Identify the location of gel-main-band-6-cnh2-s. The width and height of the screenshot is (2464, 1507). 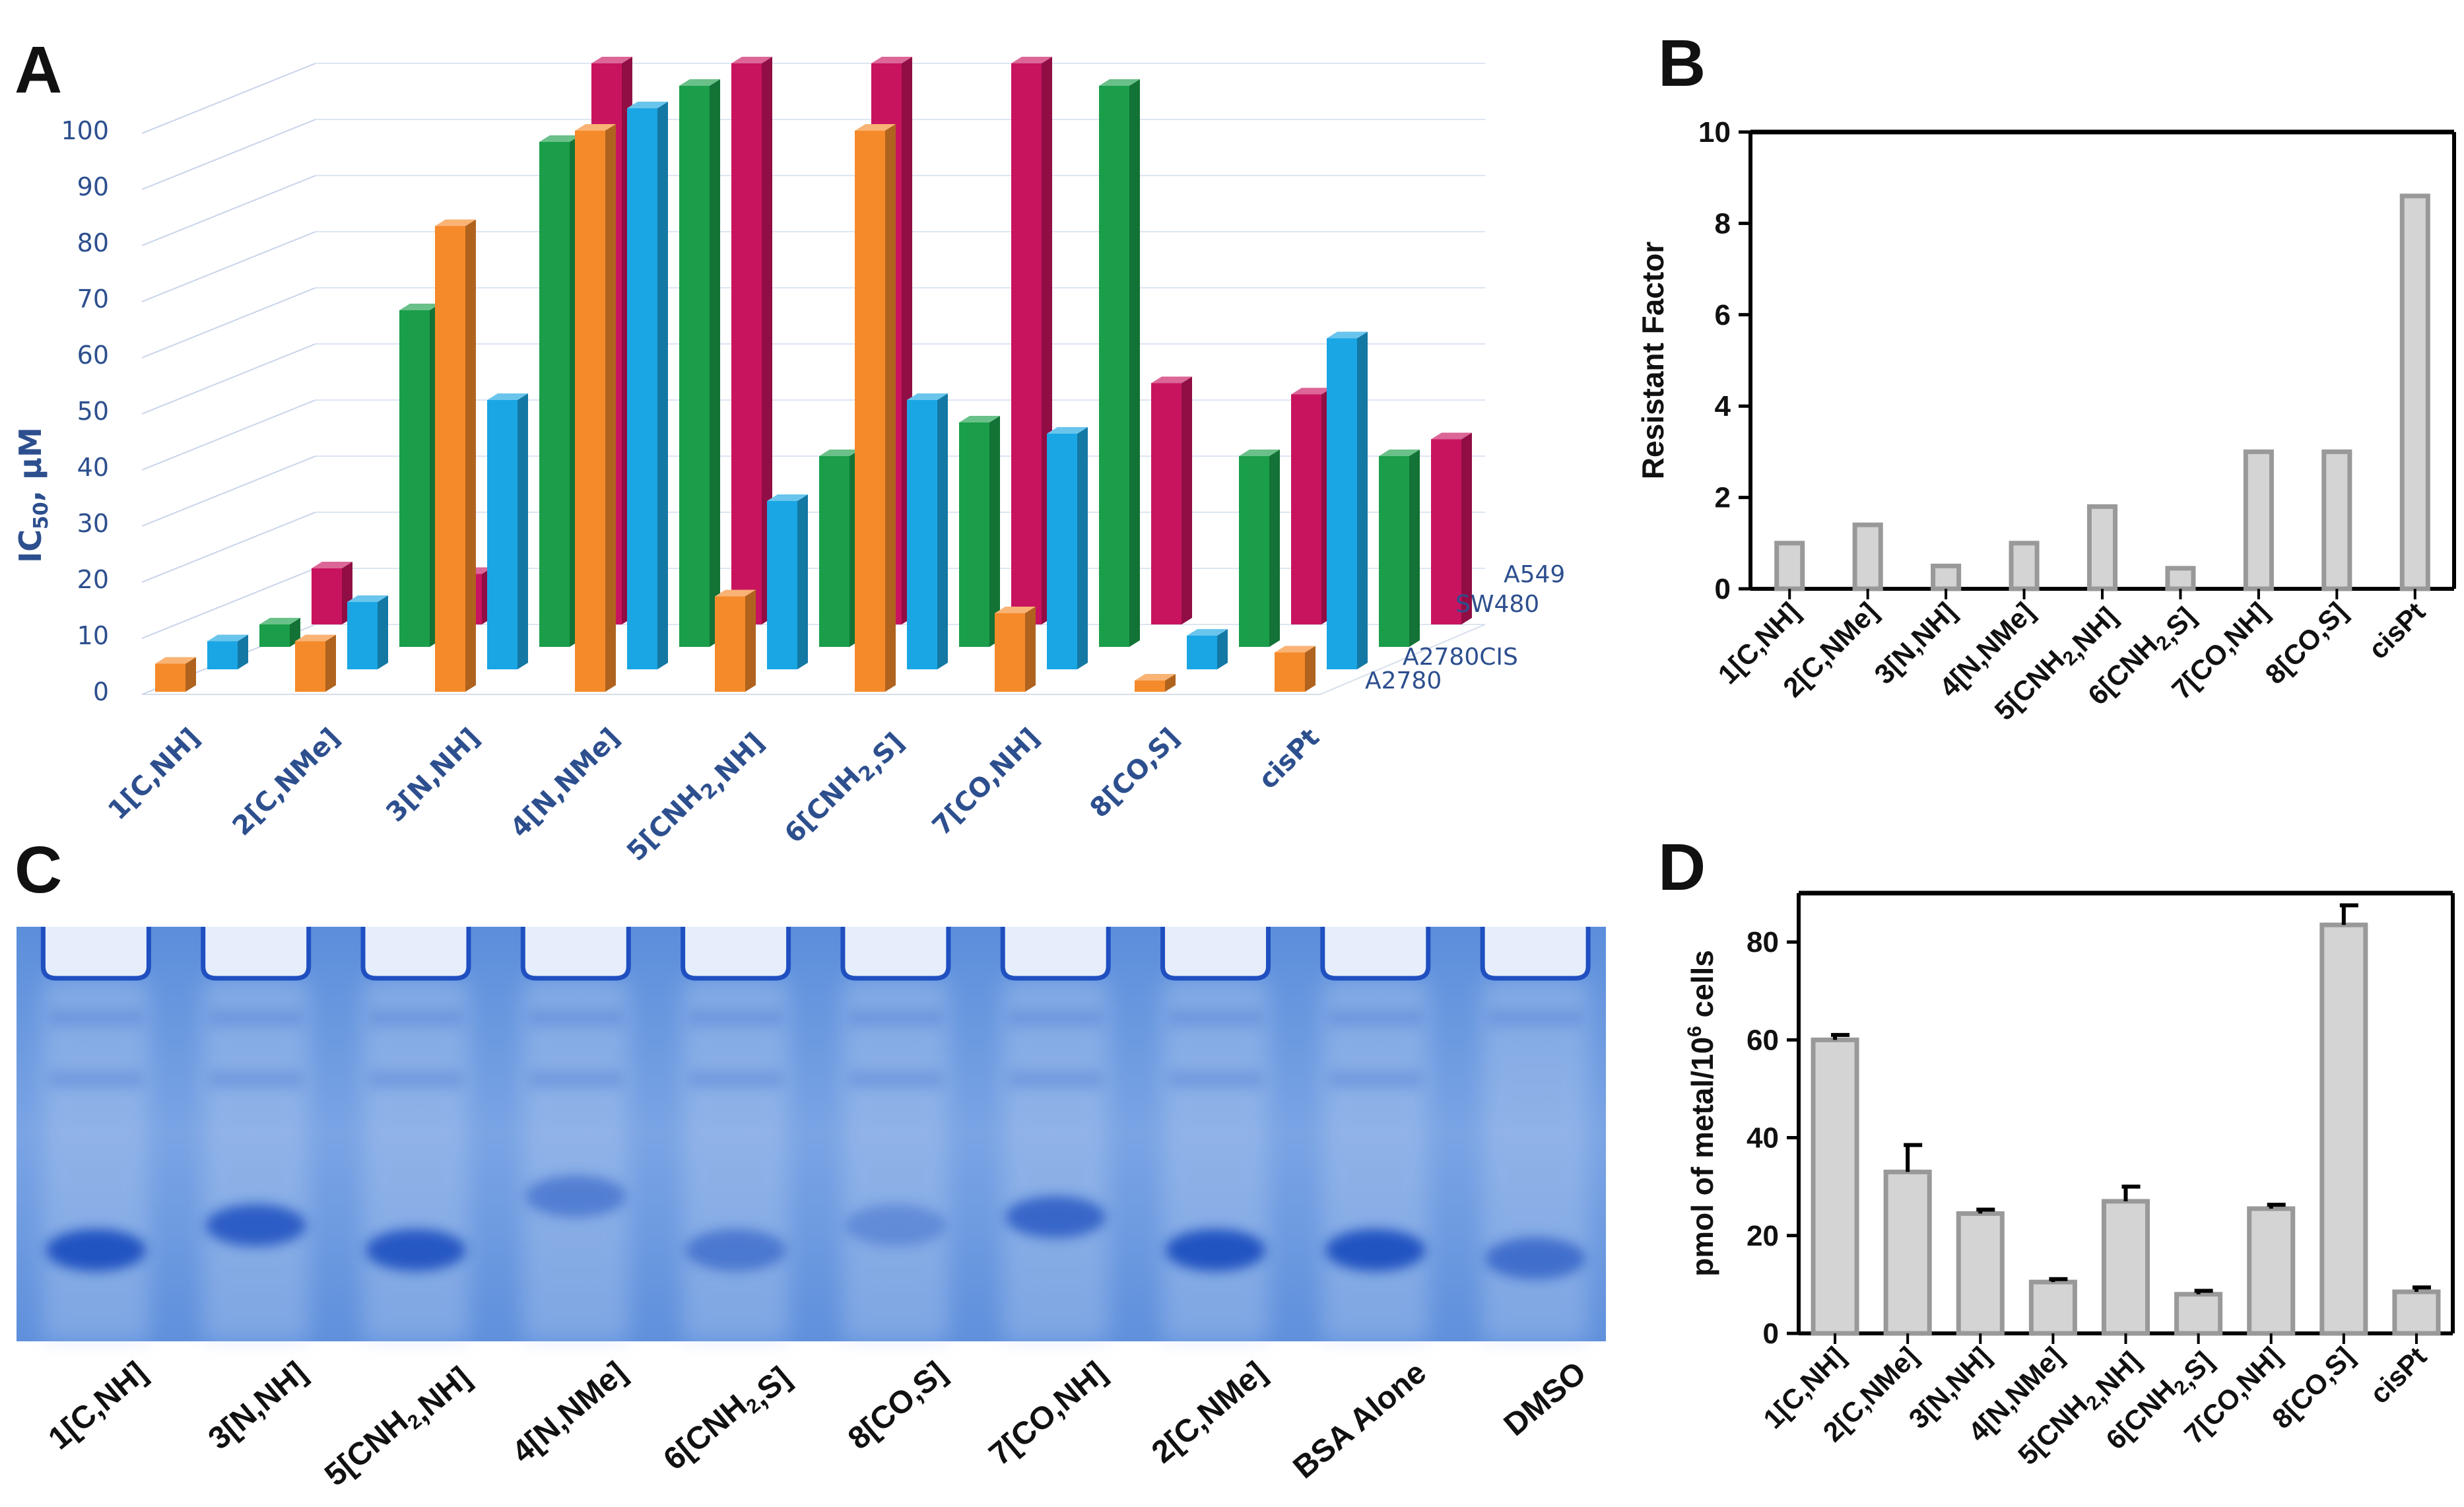
(735, 1249).